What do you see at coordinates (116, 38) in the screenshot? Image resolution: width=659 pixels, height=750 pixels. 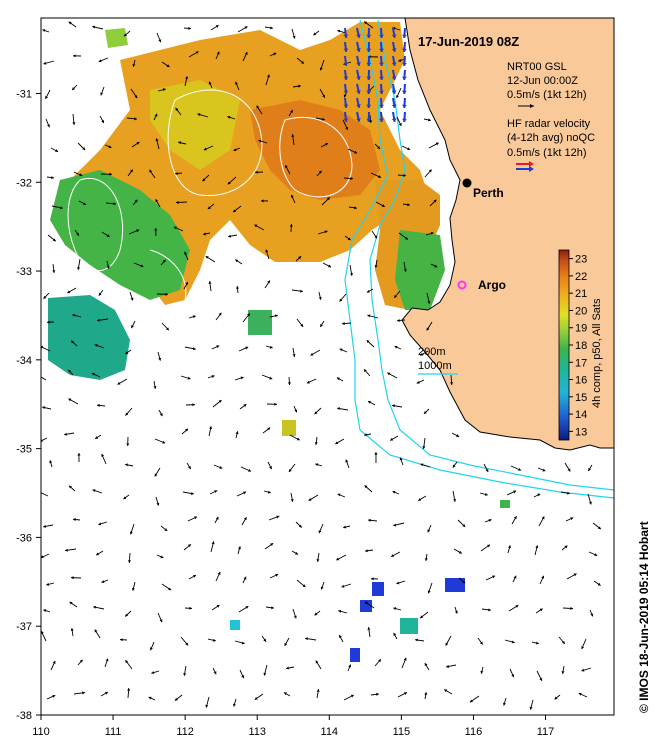 I see `sst-patch-green-nw` at bounding box center [116, 38].